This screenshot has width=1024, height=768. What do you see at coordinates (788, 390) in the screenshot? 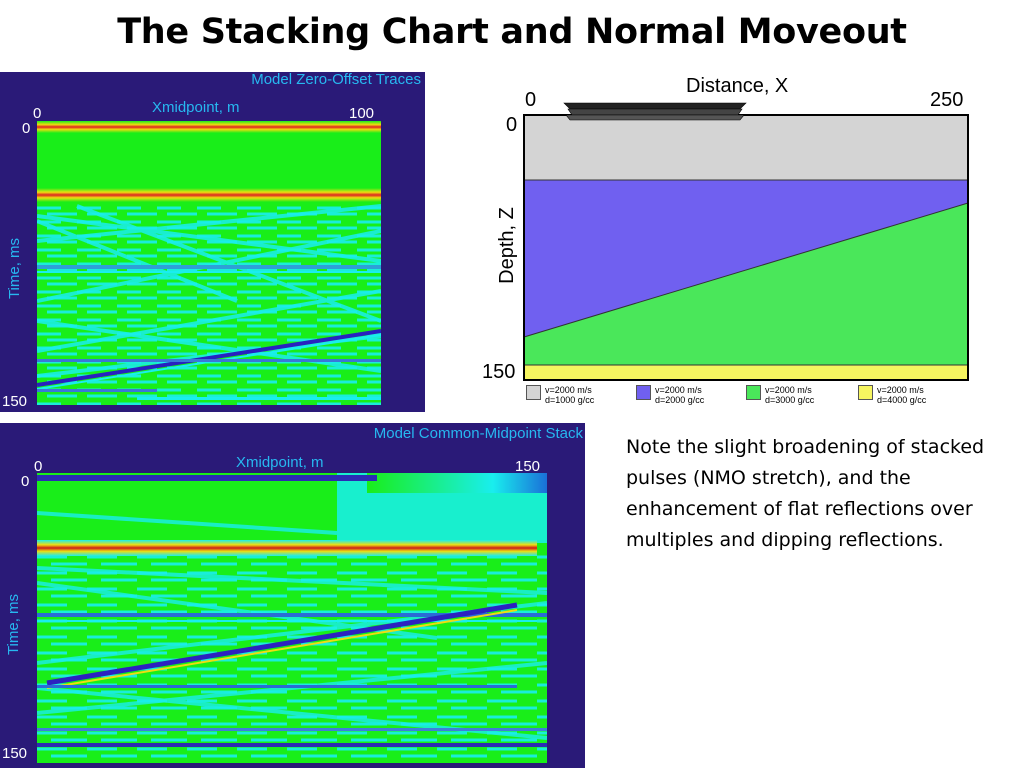
I see `legend-velocity-3: v=2000 m/s` at bounding box center [788, 390].